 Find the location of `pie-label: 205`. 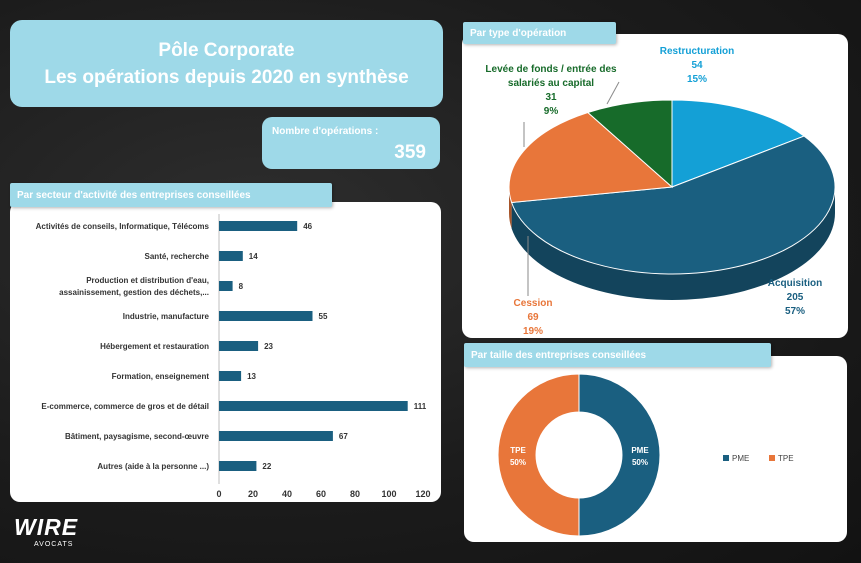

pie-label: 205 is located at coordinates (795, 297).